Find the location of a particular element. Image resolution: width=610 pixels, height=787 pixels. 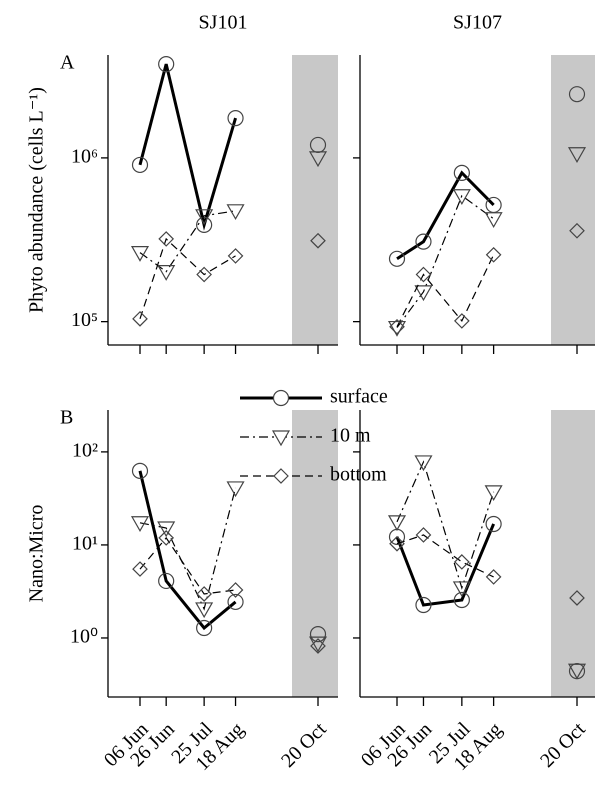

panel-title: SJ101 is located at coordinates (223, 23).